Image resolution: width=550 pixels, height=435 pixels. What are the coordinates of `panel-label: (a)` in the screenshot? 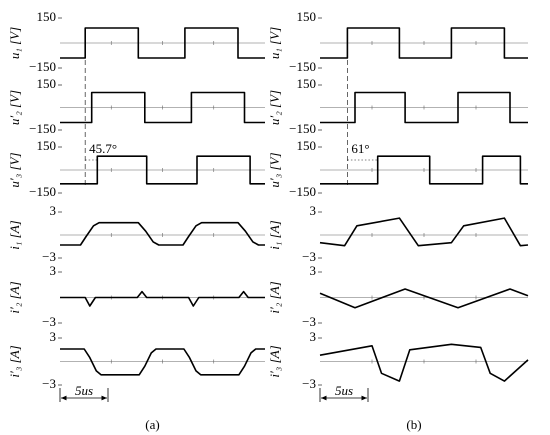 It's located at (152, 424).